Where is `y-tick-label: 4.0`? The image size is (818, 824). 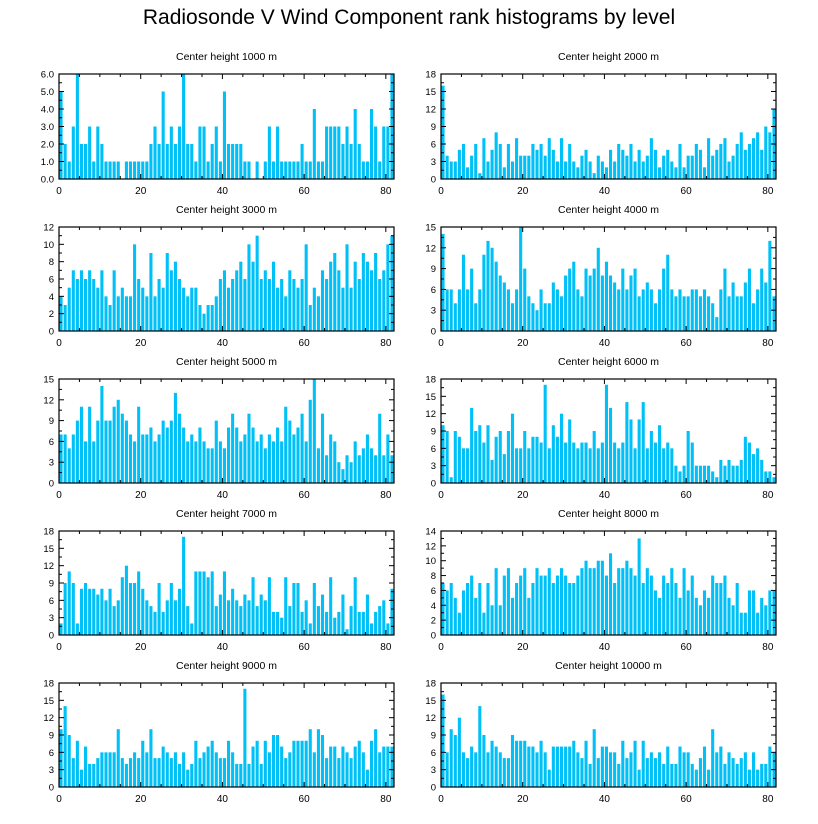 y-tick-label: 4.0 is located at coordinates (47, 110).